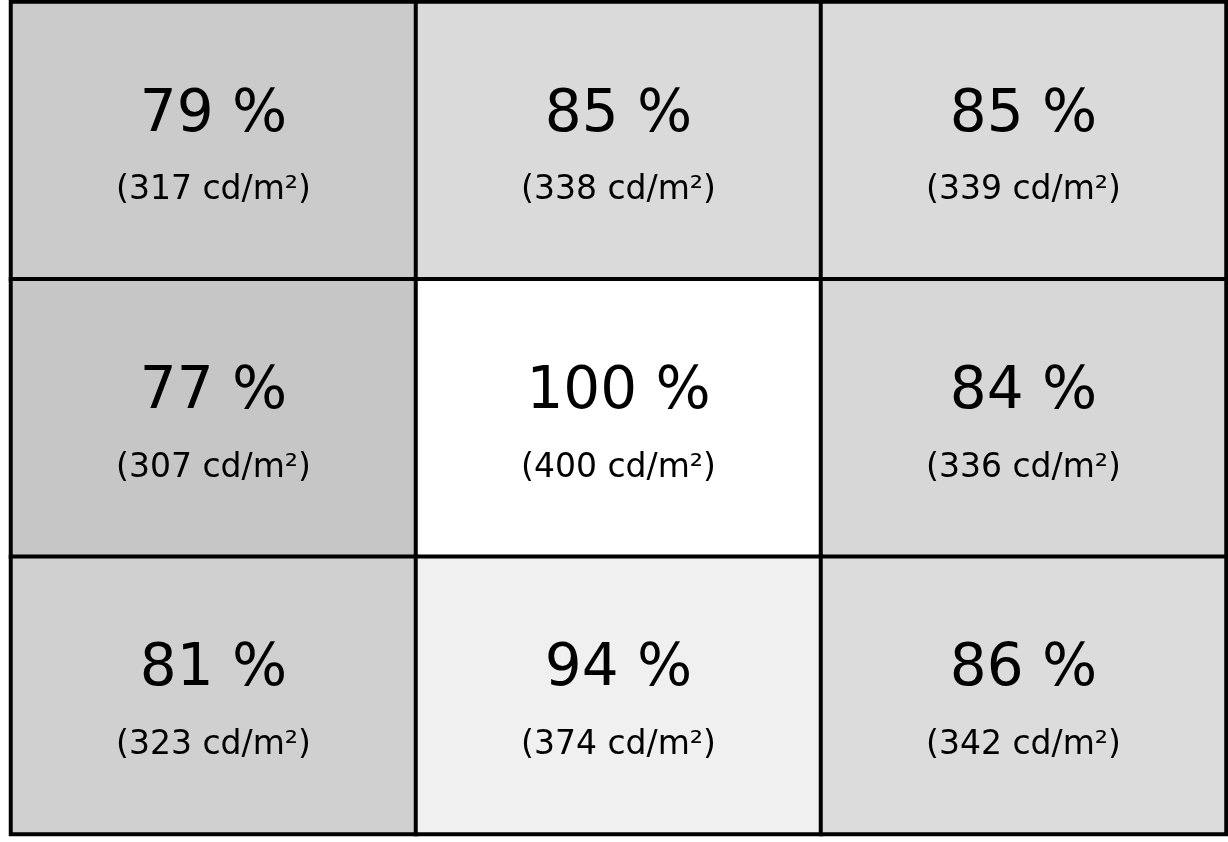 This screenshot has width=1228, height=842. Describe the element at coordinates (213, 665) in the screenshot. I see `data-label: 81 %` at that location.